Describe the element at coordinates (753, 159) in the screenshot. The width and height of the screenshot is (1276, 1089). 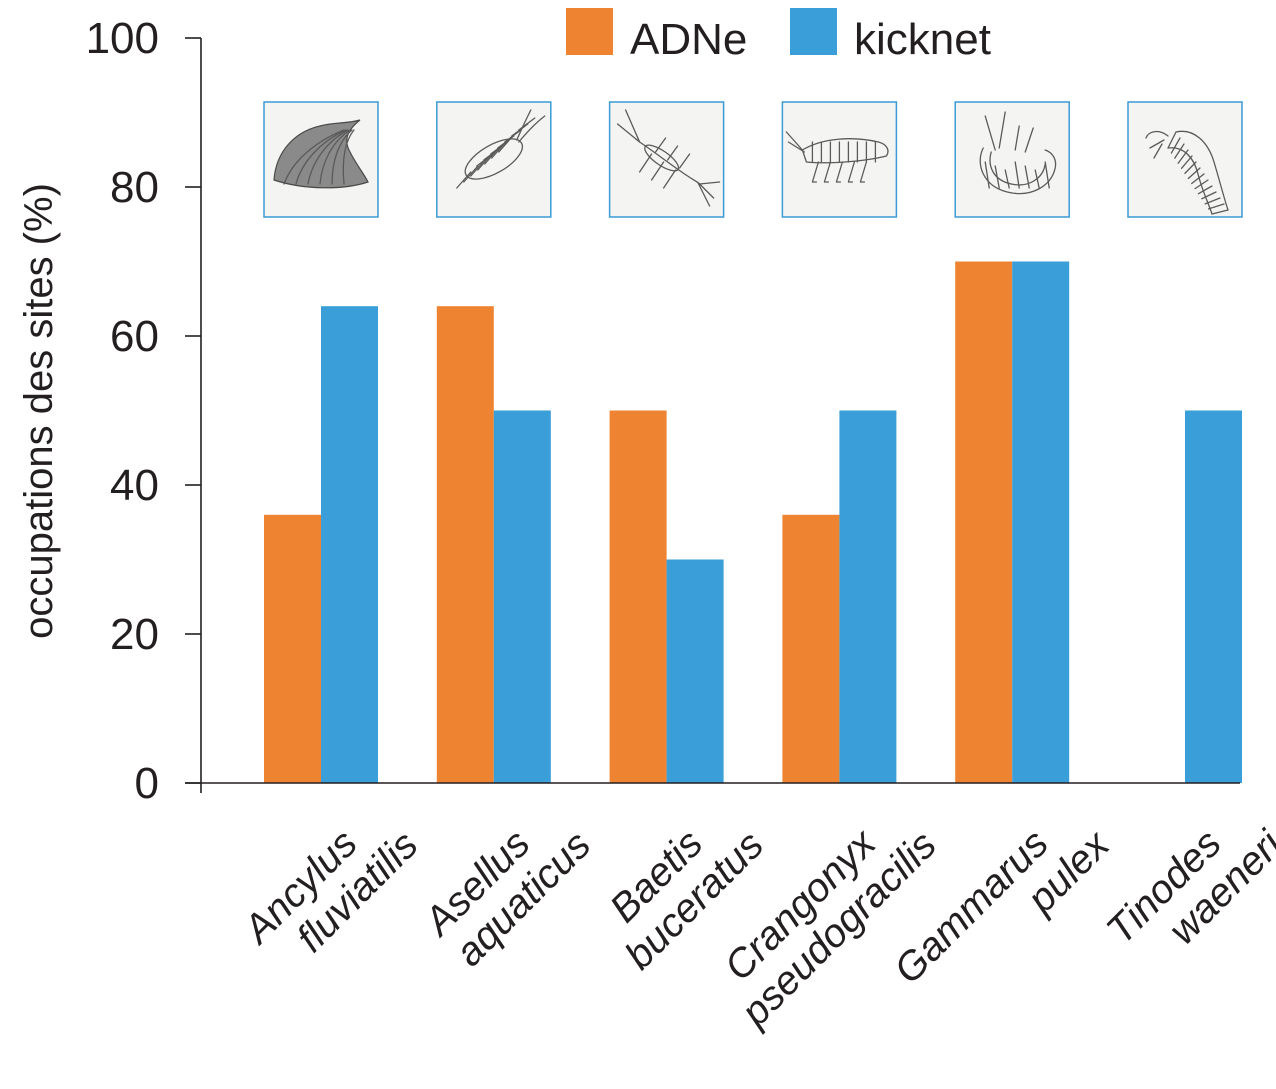
I see `species-thumbnails` at that location.